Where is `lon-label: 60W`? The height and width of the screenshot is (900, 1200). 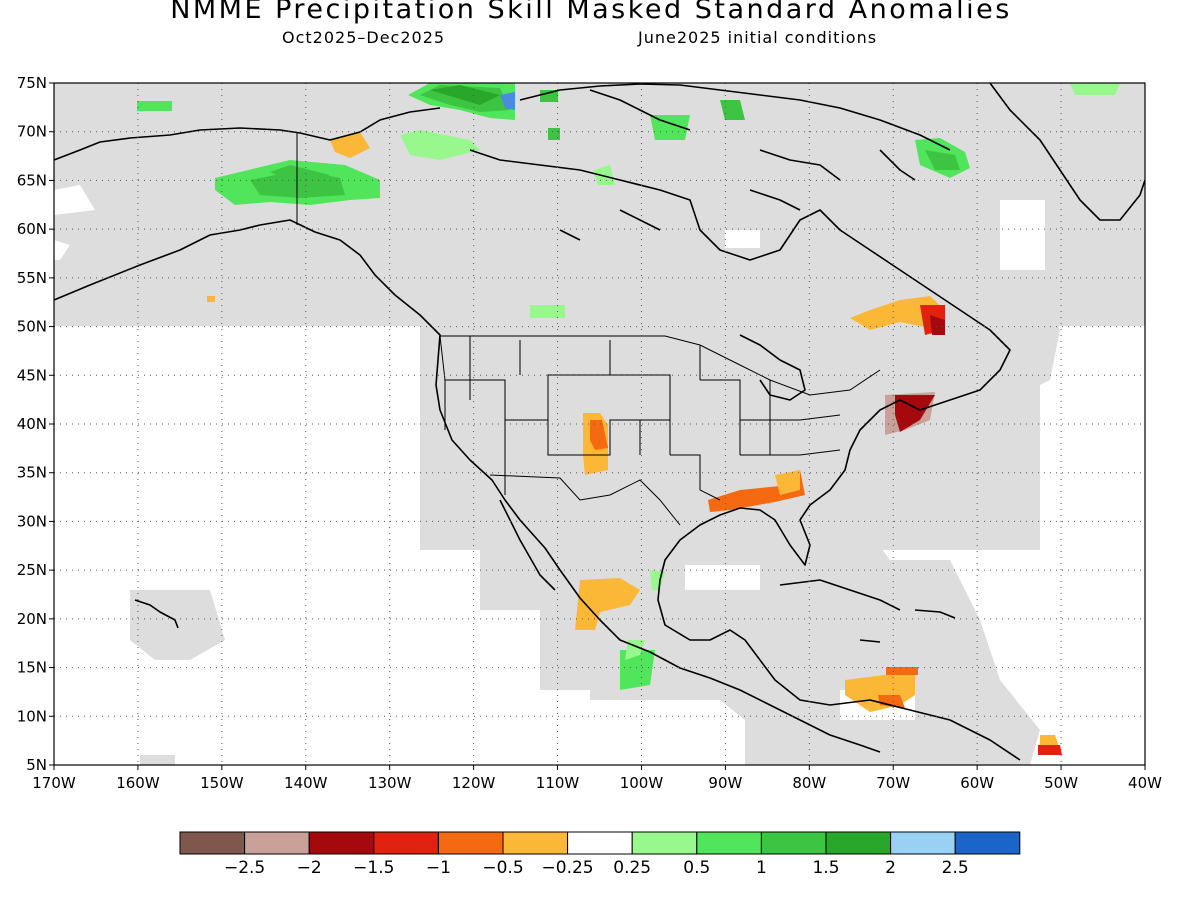
lon-label: 60W is located at coordinates (977, 783).